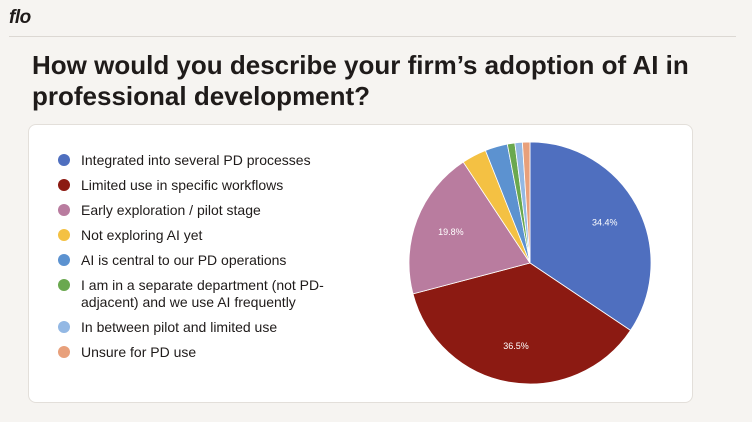 This screenshot has height=422, width=752. I want to click on legend-item: Integrated into several PD processes, so click(201, 160).